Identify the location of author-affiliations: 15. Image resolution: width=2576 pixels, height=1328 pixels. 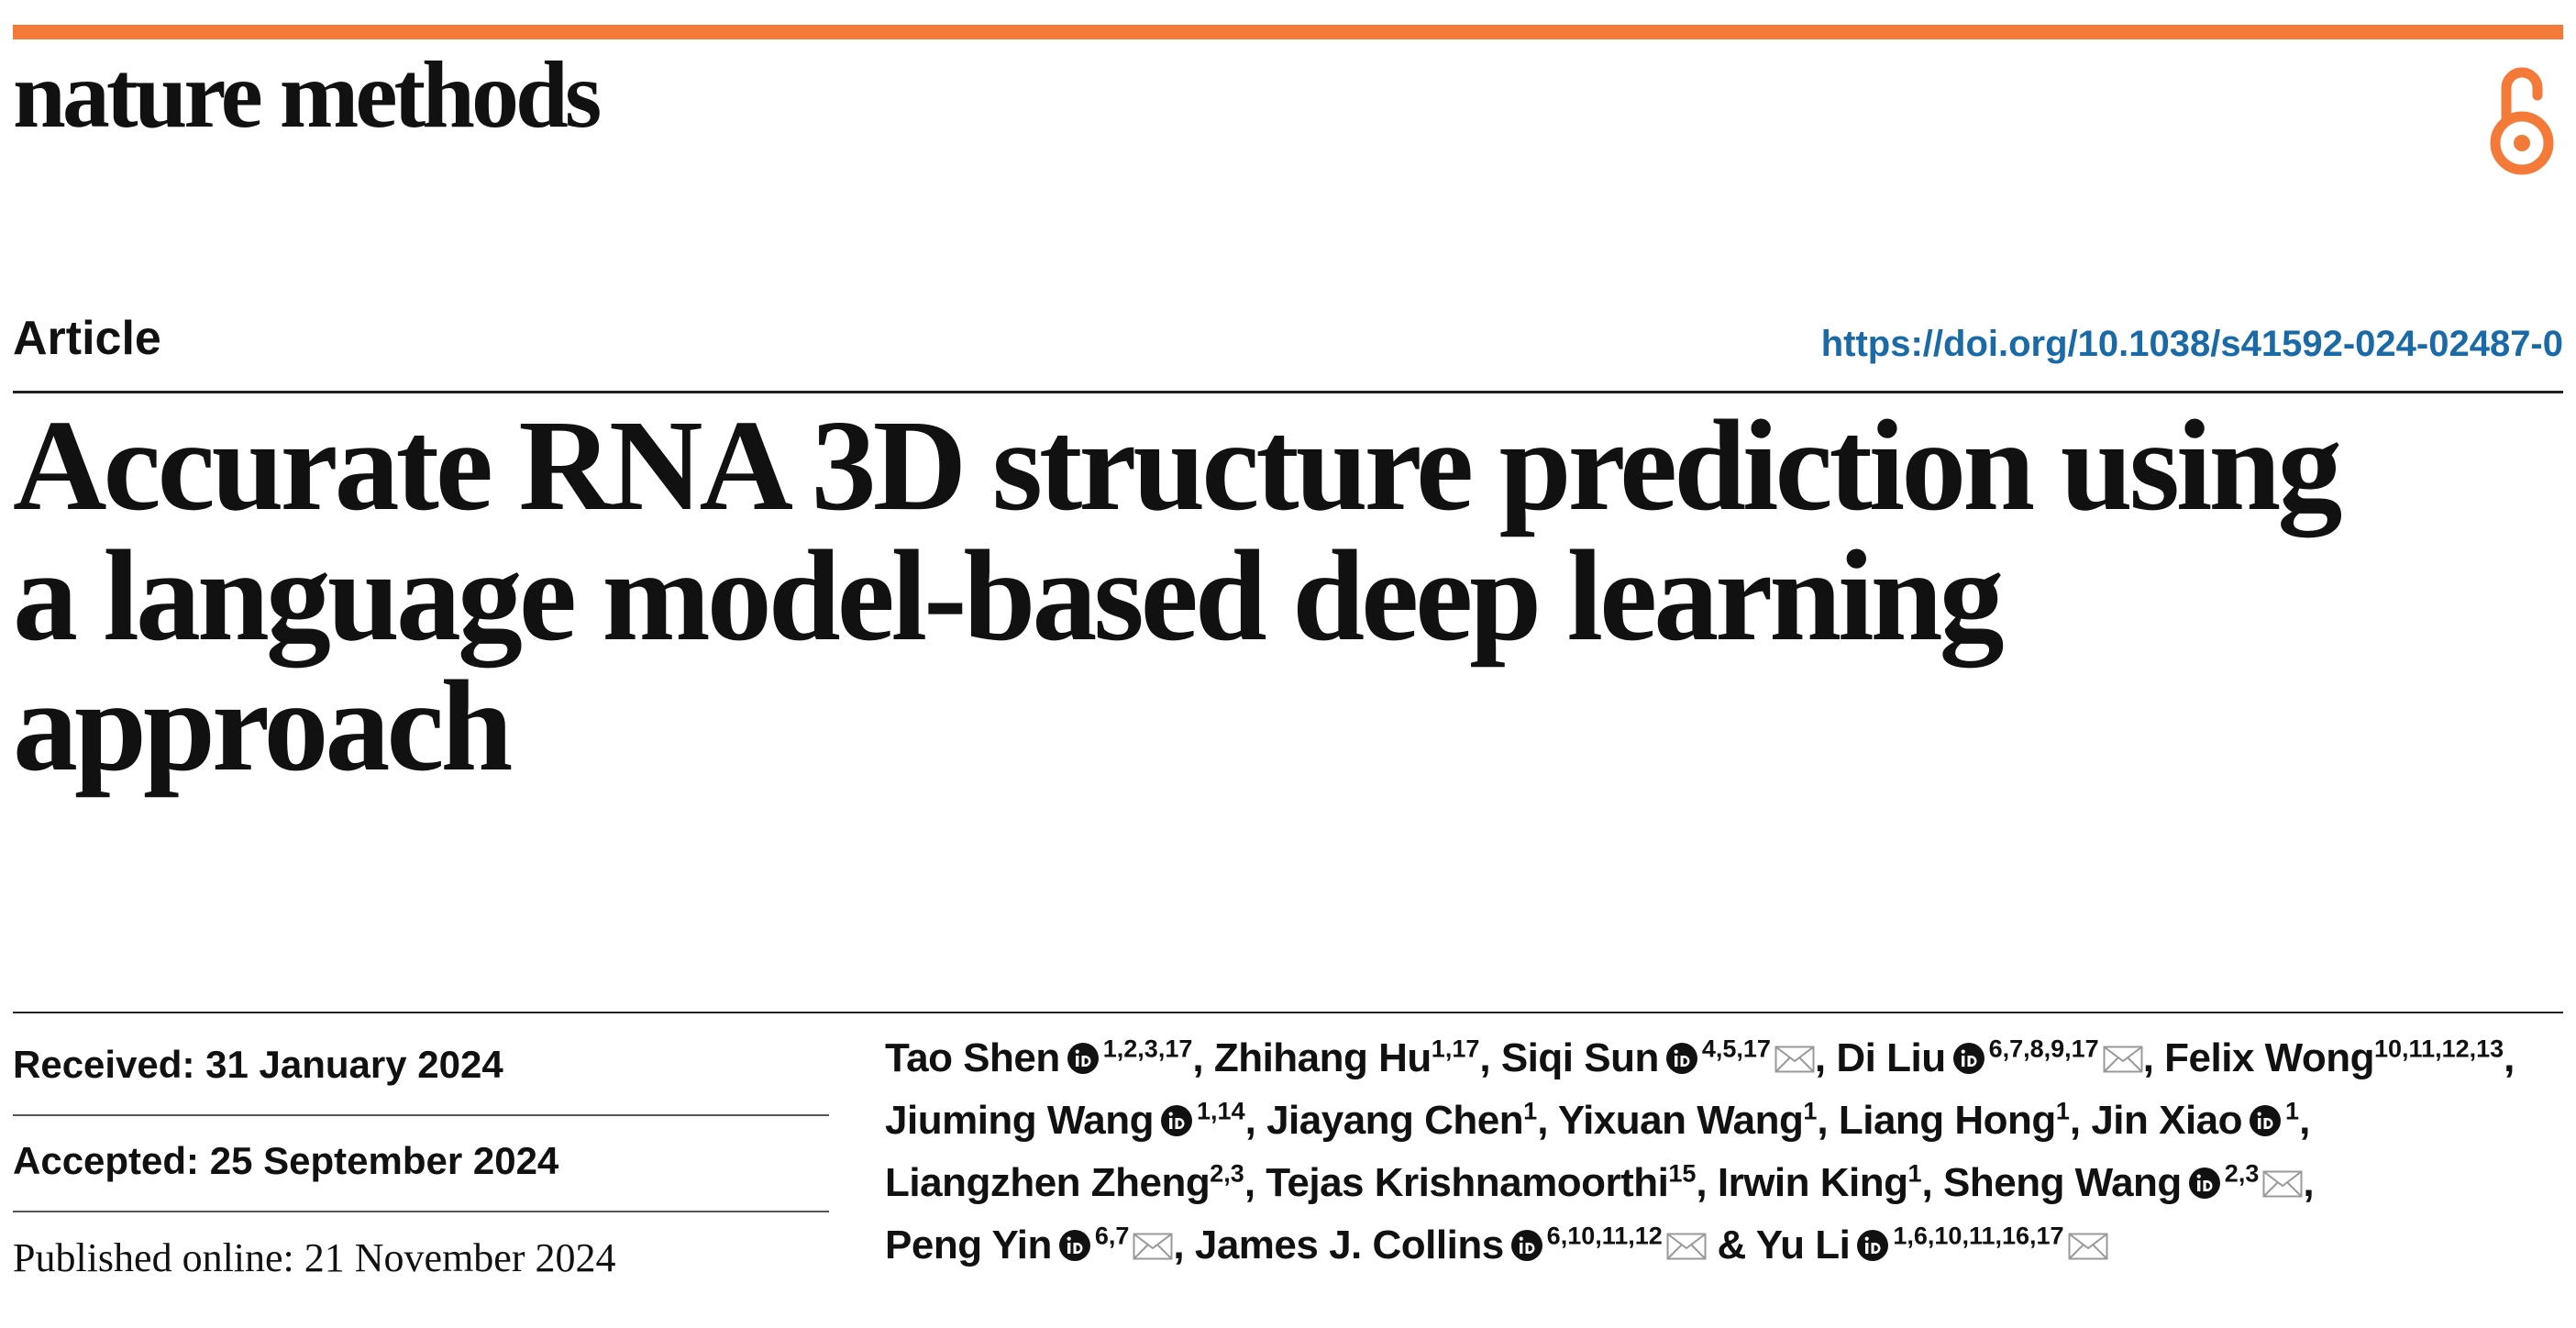
(1682, 1173).